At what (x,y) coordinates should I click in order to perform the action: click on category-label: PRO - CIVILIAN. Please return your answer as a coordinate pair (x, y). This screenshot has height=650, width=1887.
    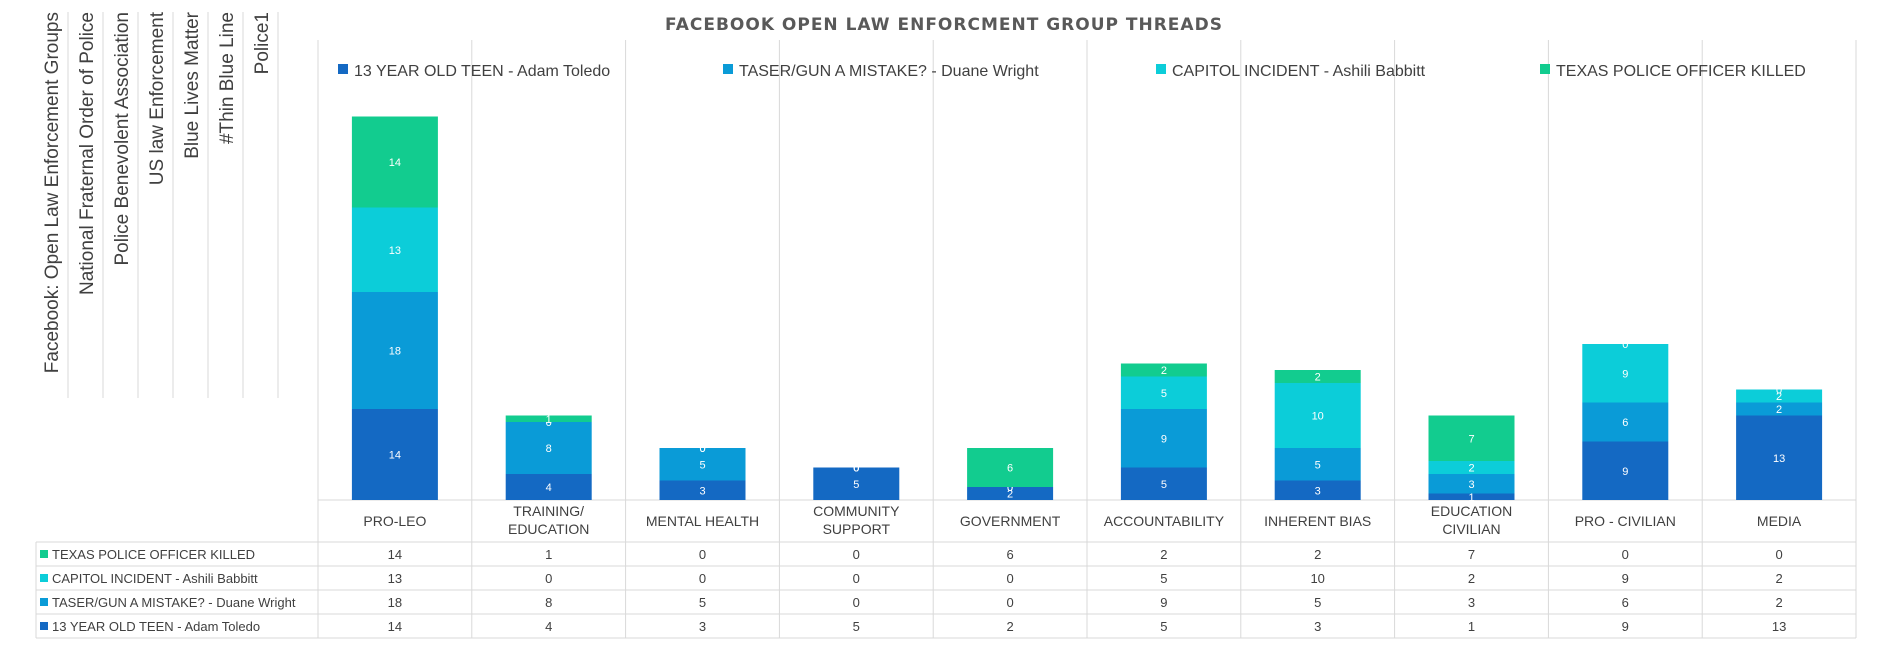
    Looking at the image, I should click on (1625, 521).